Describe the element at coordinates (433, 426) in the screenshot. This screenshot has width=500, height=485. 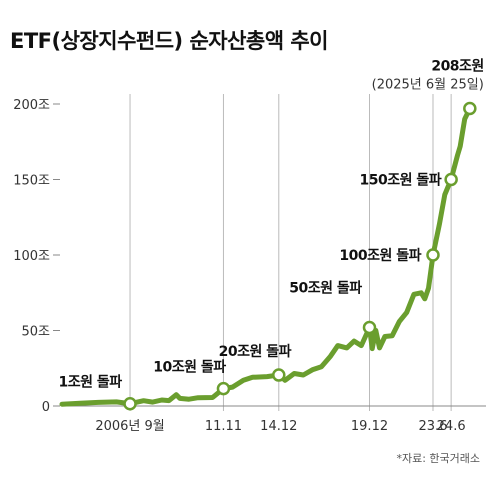
I see `x-tick-label-4: 23.6` at that location.